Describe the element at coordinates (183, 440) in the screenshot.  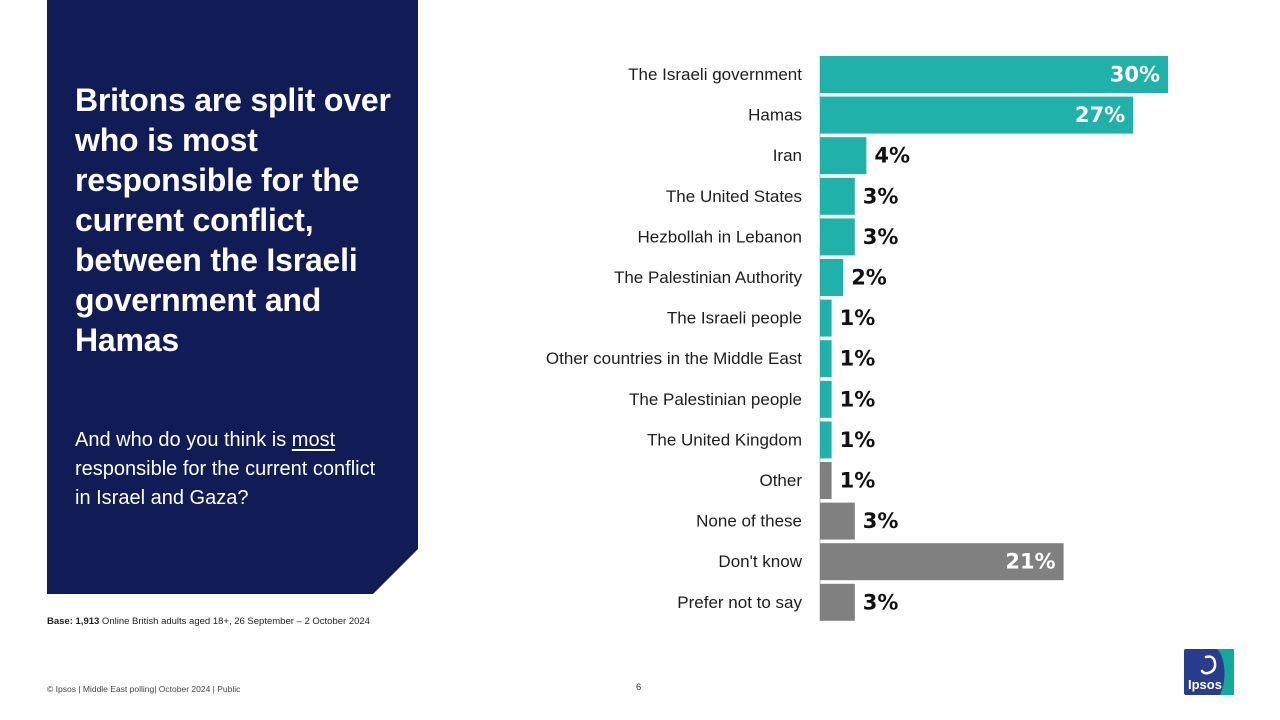
I see `question-text-start: And who do you think is` at that location.